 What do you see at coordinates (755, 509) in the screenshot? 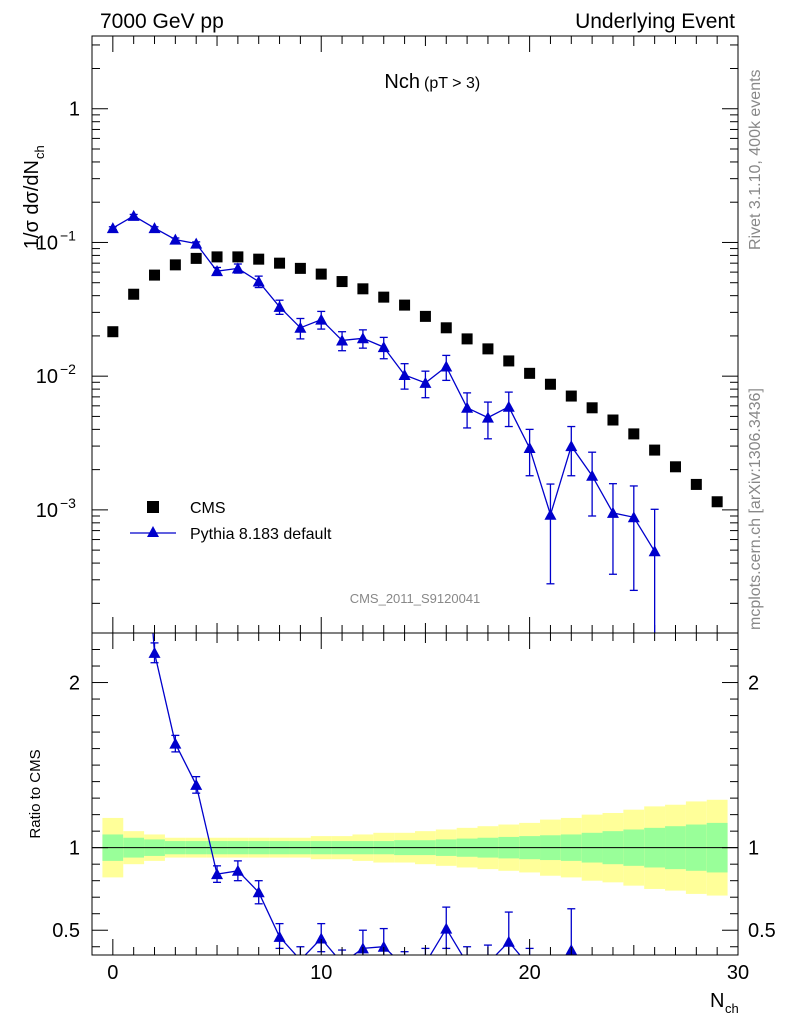
I see `side-note-site: mcplots.cern.ch [arXiv:1306.3436]` at bounding box center [755, 509].